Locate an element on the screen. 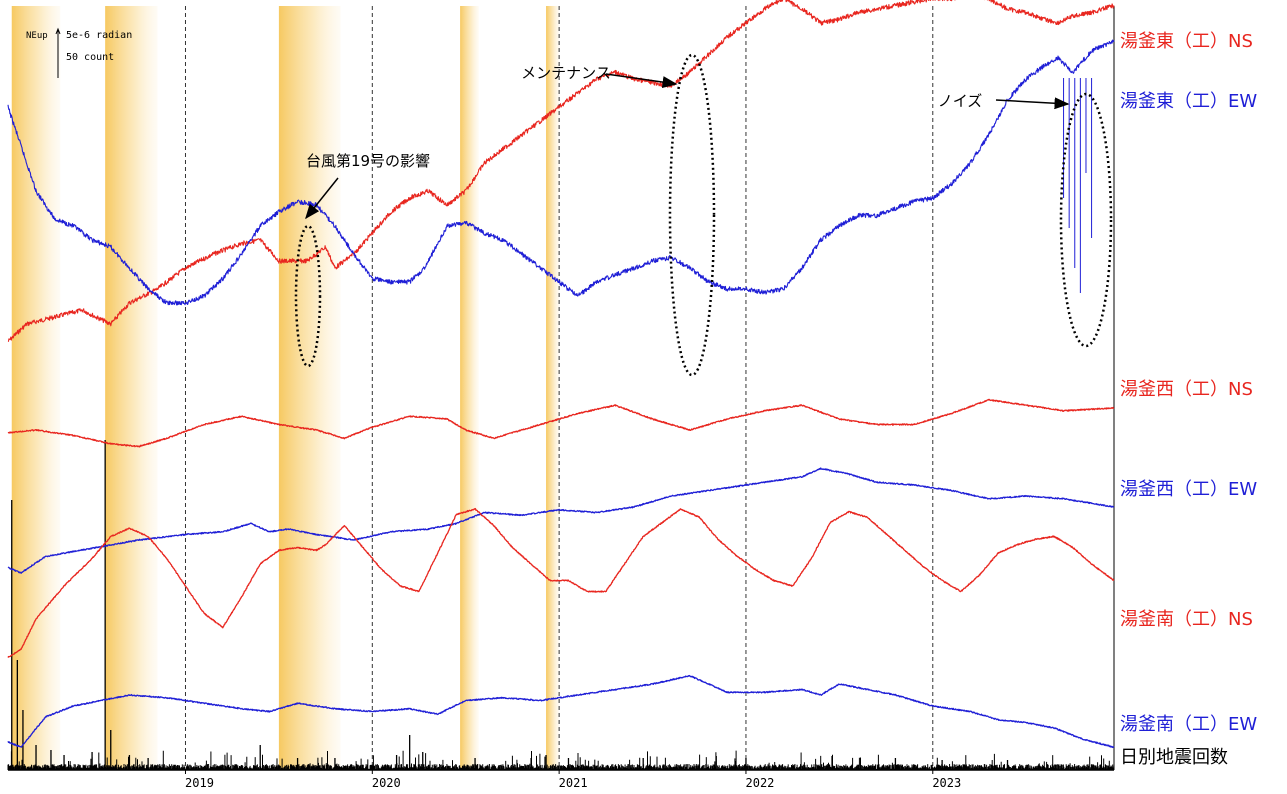 The width and height of the screenshot is (1287, 794). x-tick-label-4: 2022 is located at coordinates (760, 783).